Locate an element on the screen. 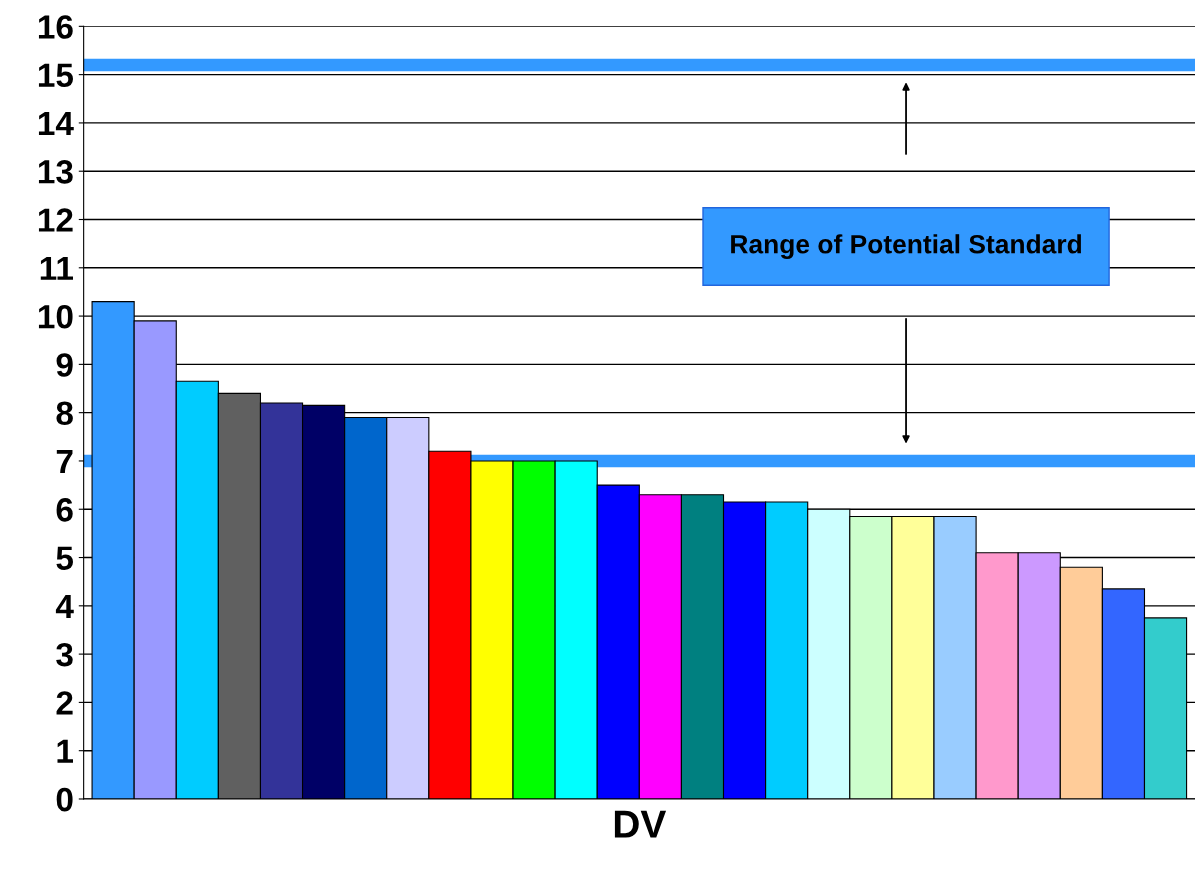 This screenshot has width=1195, height=878. y-tick-label: 14 is located at coordinates (56, 123).